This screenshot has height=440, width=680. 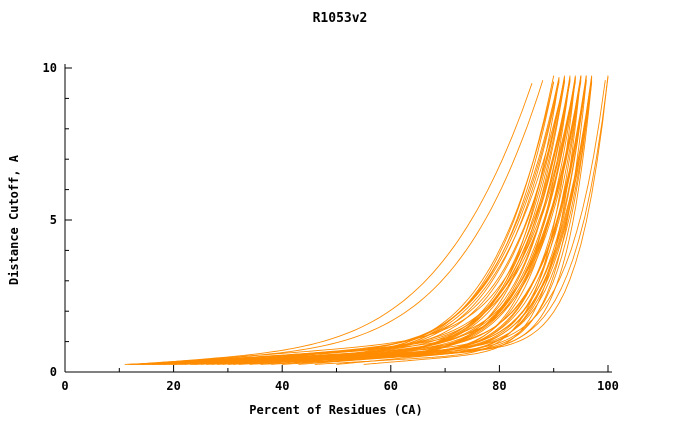 I want to click on y-tick-label: 10, so click(x=50, y=68).